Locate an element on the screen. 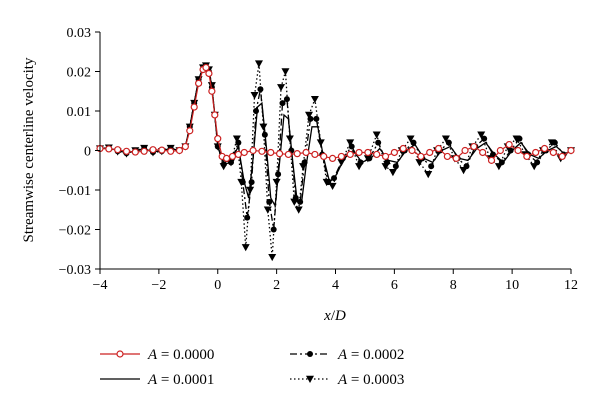 The height and width of the screenshot is (411, 600). x-tick-label: −2 is located at coordinates (158, 285).